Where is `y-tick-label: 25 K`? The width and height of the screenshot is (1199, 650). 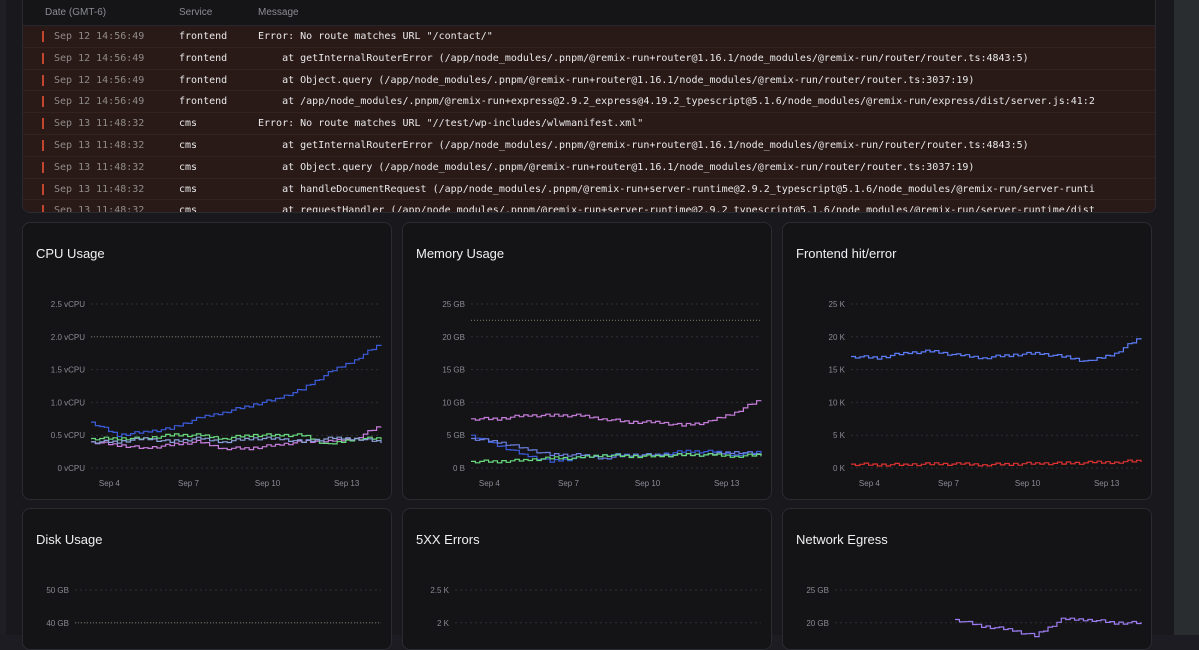 y-tick-label: 25 K is located at coordinates (837, 304).